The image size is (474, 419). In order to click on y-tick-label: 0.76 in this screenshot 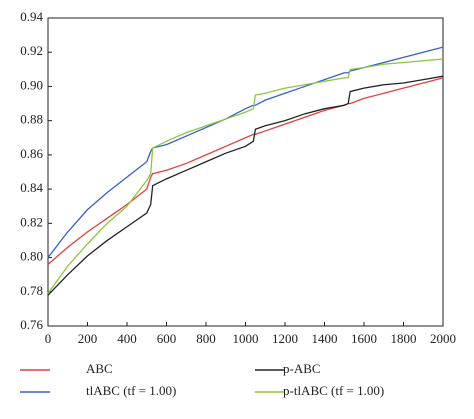, I will do `click(31, 324)`.